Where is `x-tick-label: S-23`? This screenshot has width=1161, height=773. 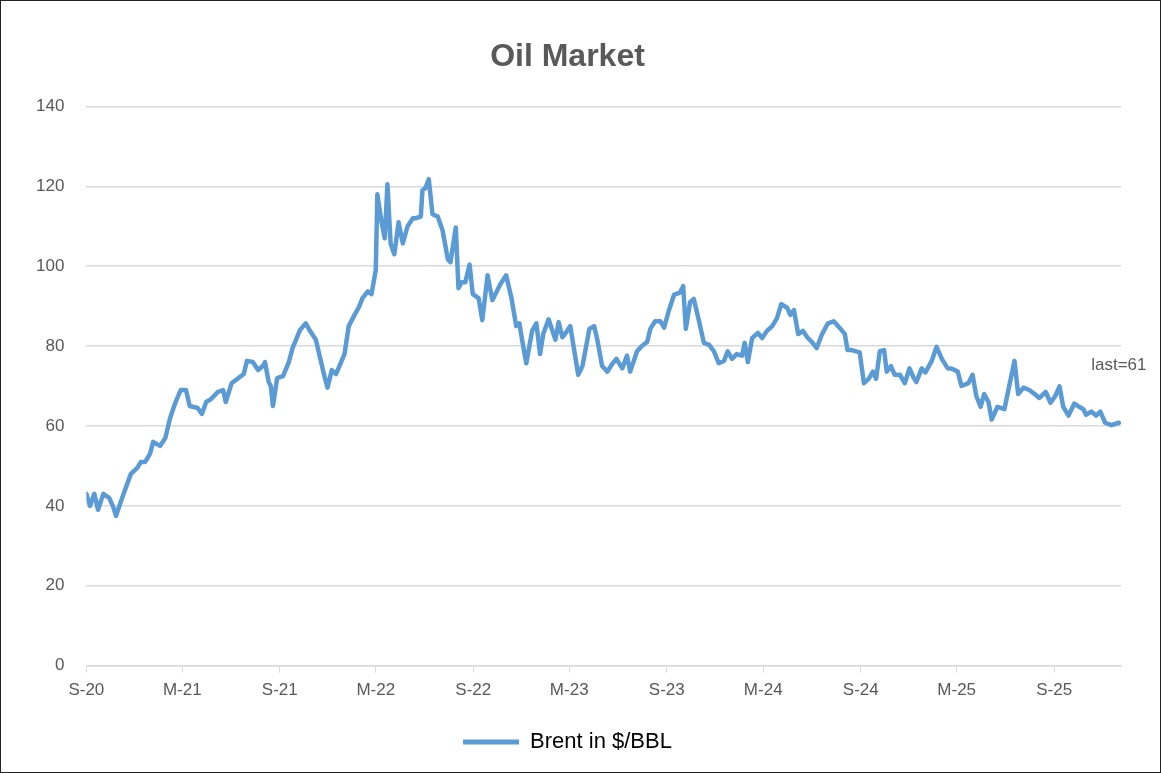
x-tick-label: S-23 is located at coordinates (666, 690).